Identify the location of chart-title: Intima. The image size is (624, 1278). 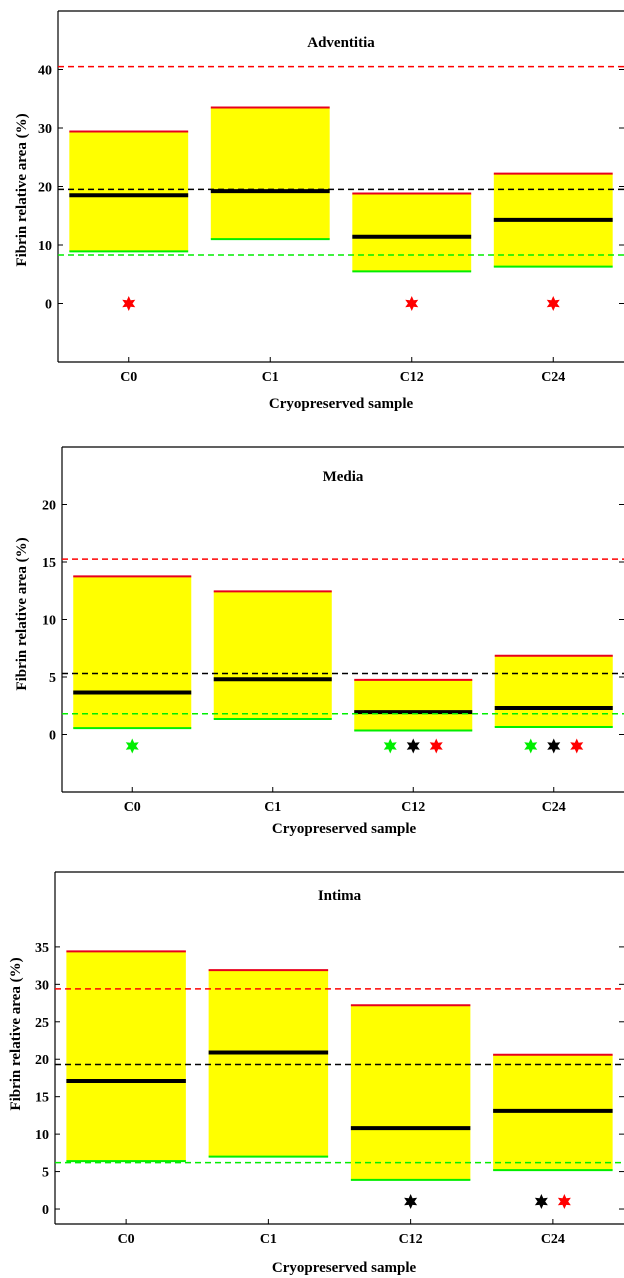
(340, 896).